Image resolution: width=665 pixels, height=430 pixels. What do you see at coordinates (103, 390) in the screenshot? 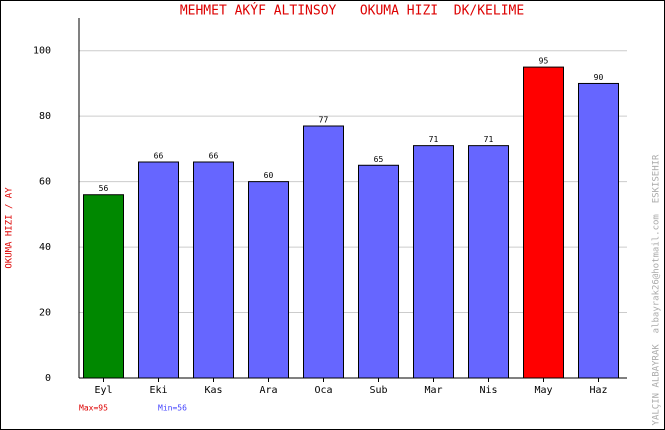
I see `x-tick-label: Eyl` at bounding box center [103, 390].